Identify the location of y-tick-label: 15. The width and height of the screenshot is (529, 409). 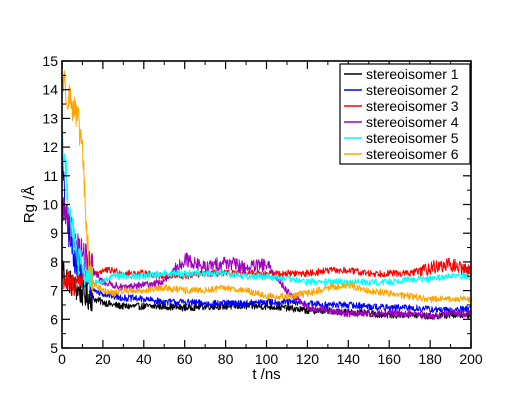
(50, 61).